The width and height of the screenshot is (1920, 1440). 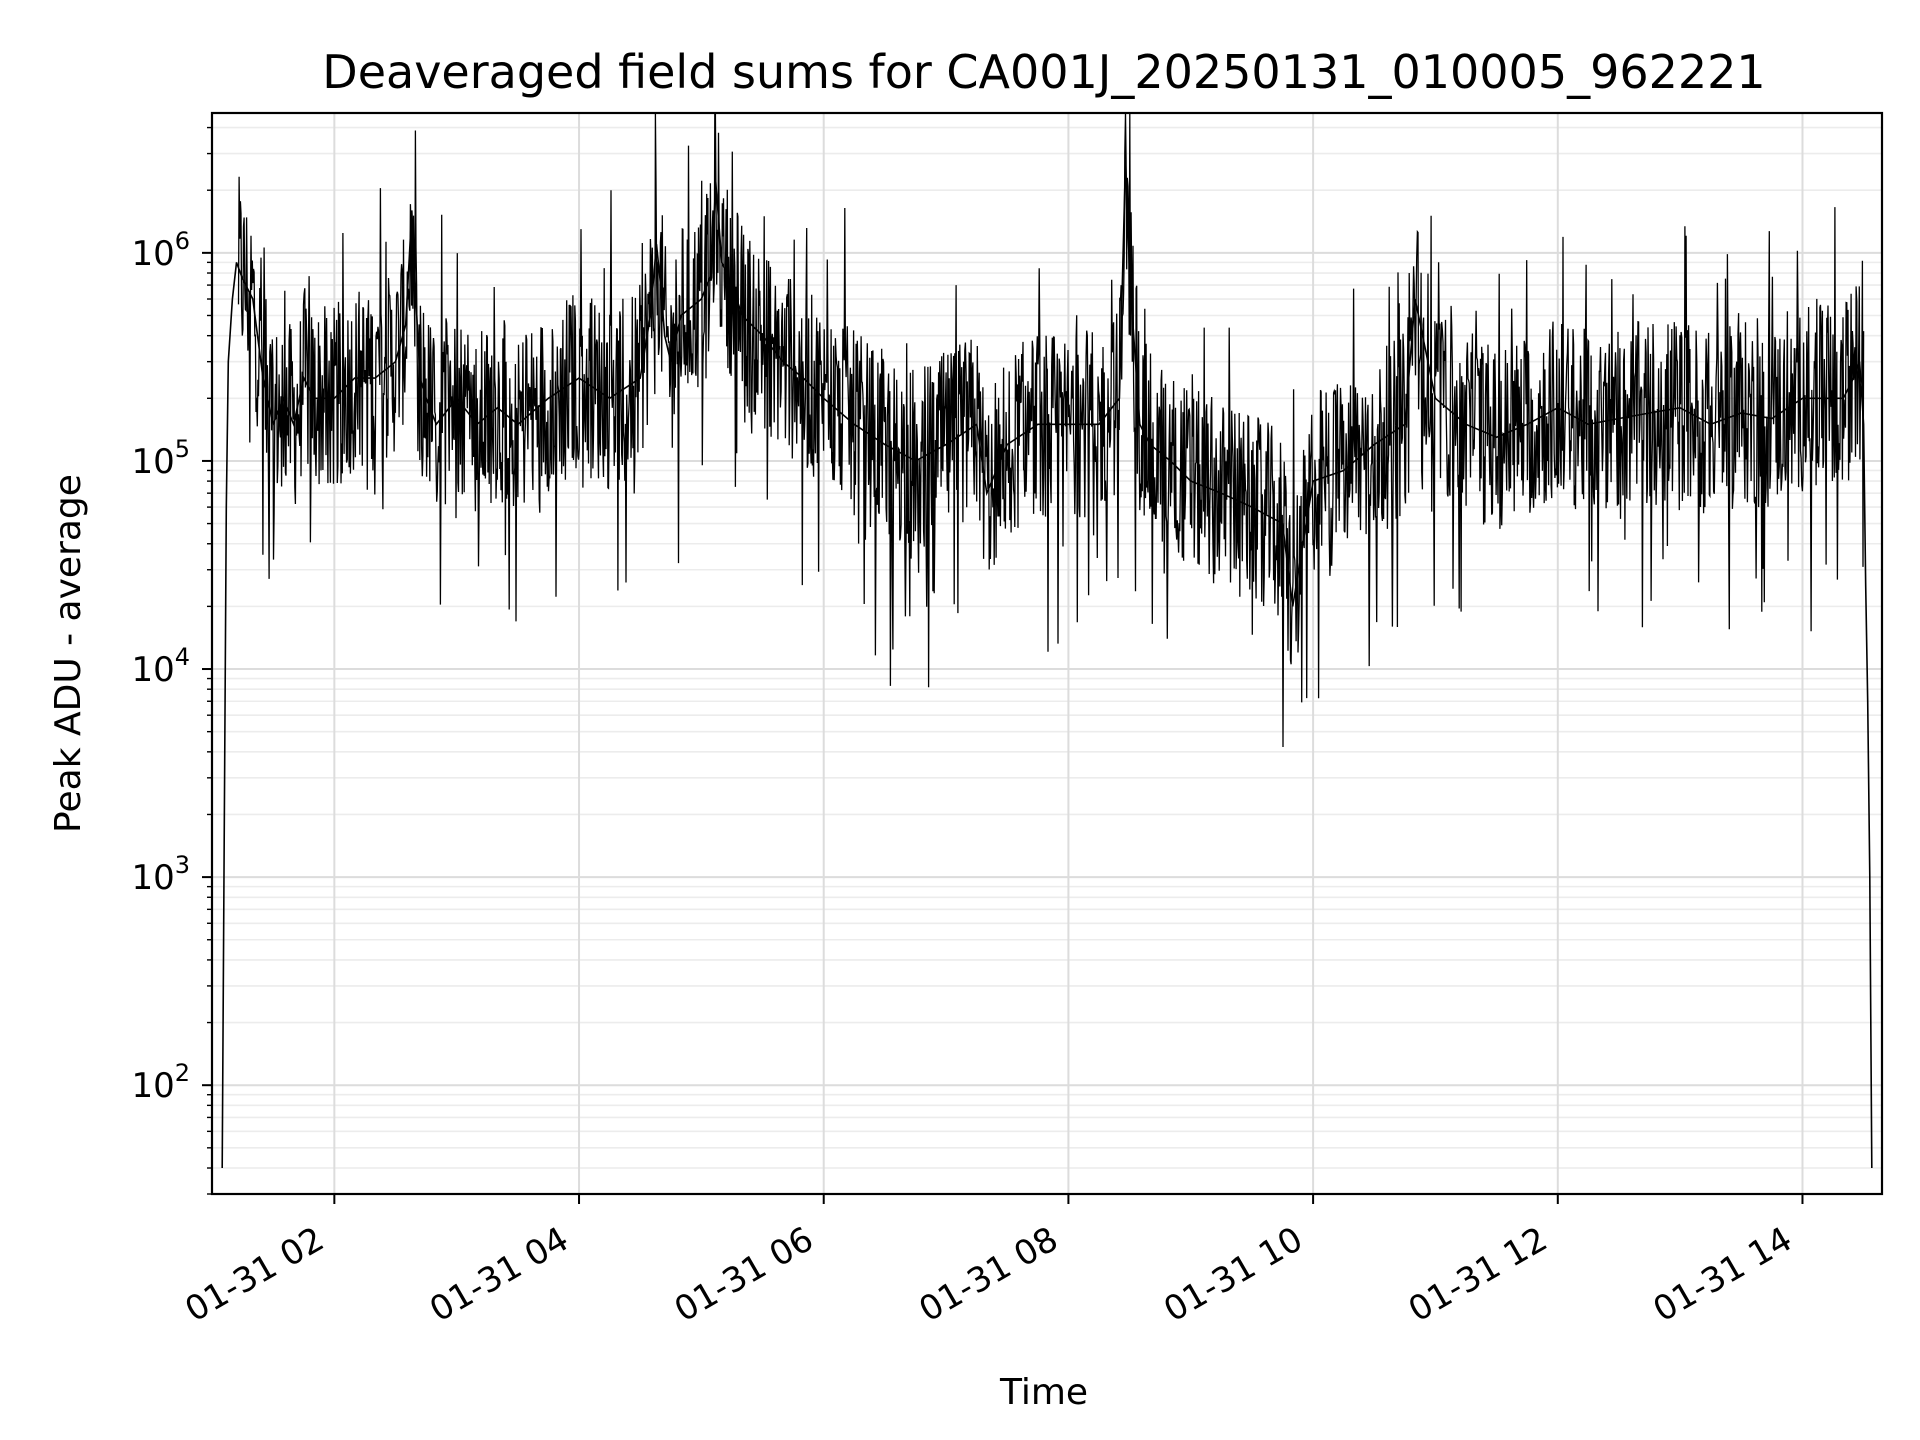 What do you see at coordinates (160, 458) in the screenshot?
I see `y-tick-label: 10⁵` at bounding box center [160, 458].